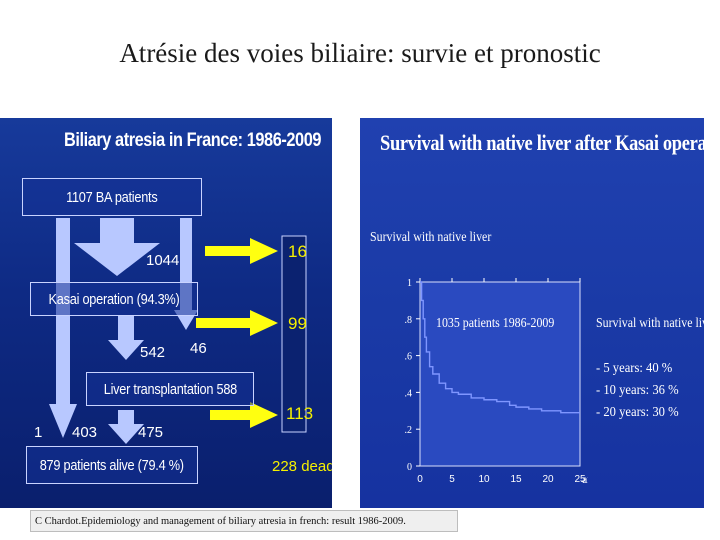 This screenshot has width=720, height=540. Describe the element at coordinates (650, 323) in the screenshot. I see `legend-heading: Survival with native liver:` at that location.